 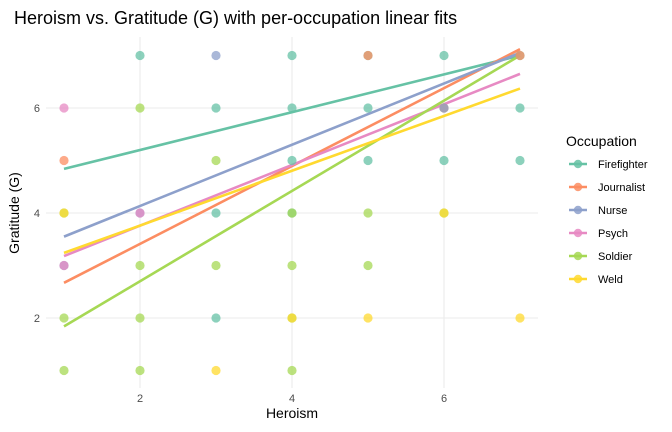 What do you see at coordinates (615, 257) in the screenshot?
I see `legend-label: Soldier` at bounding box center [615, 257].